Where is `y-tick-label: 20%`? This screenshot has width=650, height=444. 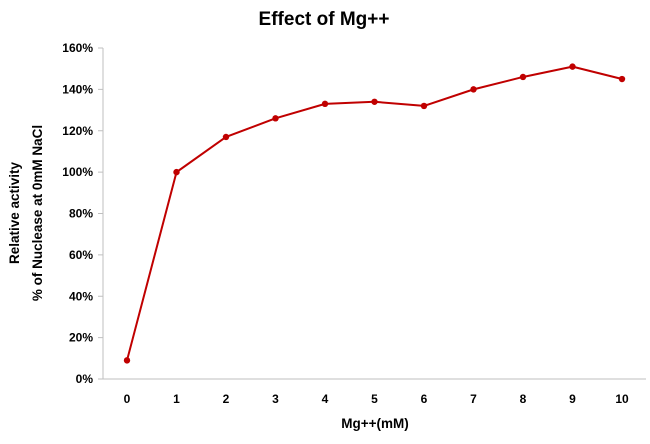
y-tick-label: 20% is located at coordinates (81, 338).